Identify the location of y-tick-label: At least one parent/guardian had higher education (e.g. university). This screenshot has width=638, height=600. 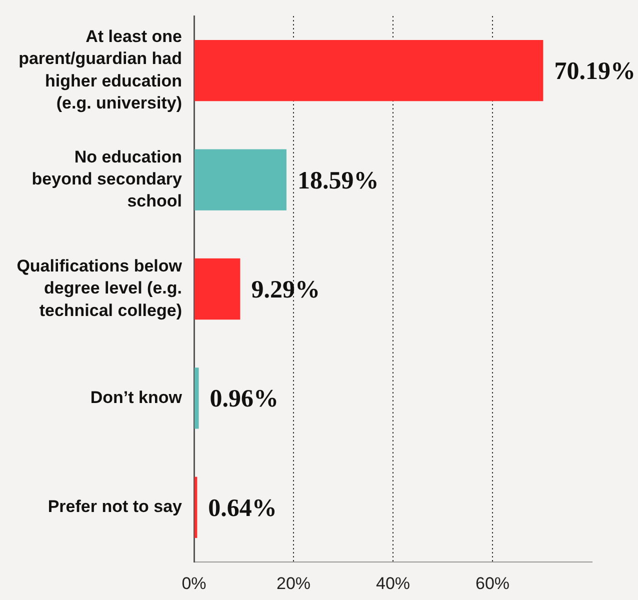
(100, 69).